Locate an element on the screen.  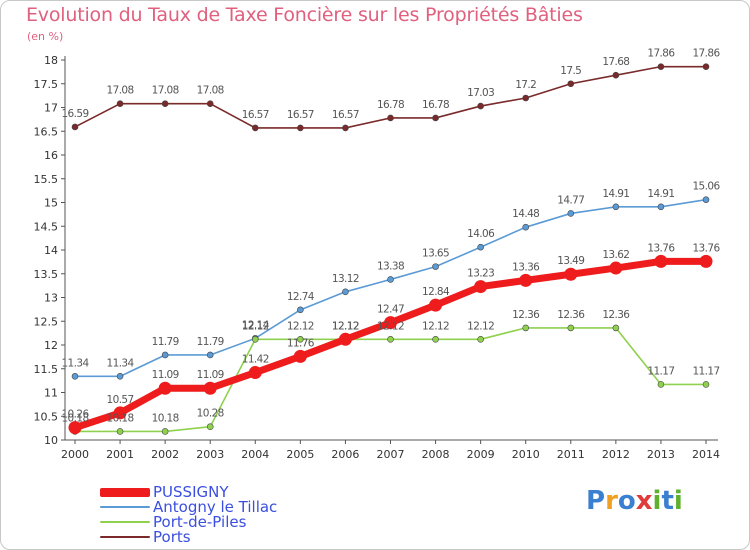
legend-item-antogny: Antogny le Tillac is located at coordinates (189, 507).